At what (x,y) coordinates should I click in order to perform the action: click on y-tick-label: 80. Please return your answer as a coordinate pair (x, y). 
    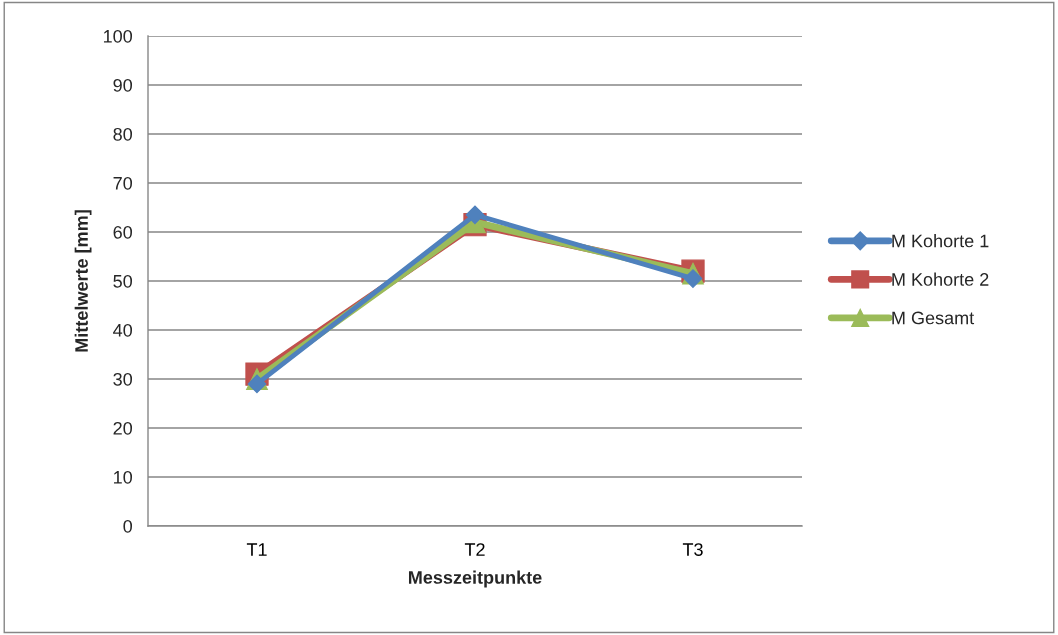
    Looking at the image, I should click on (123, 134).